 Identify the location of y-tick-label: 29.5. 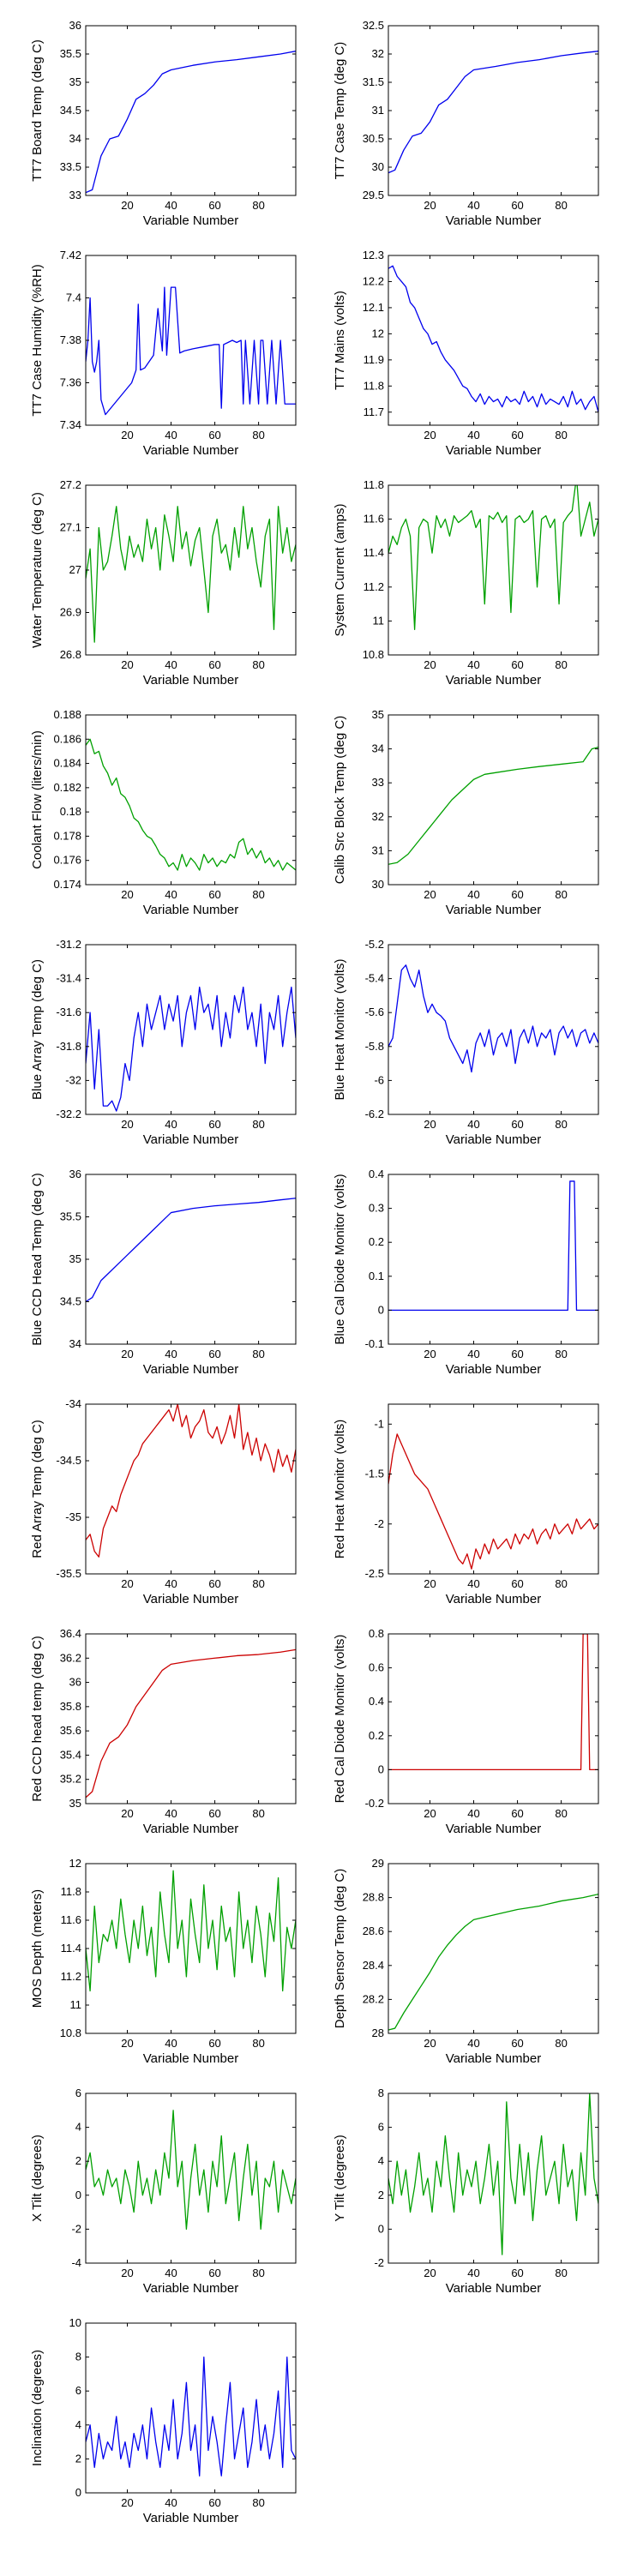
(373, 195).